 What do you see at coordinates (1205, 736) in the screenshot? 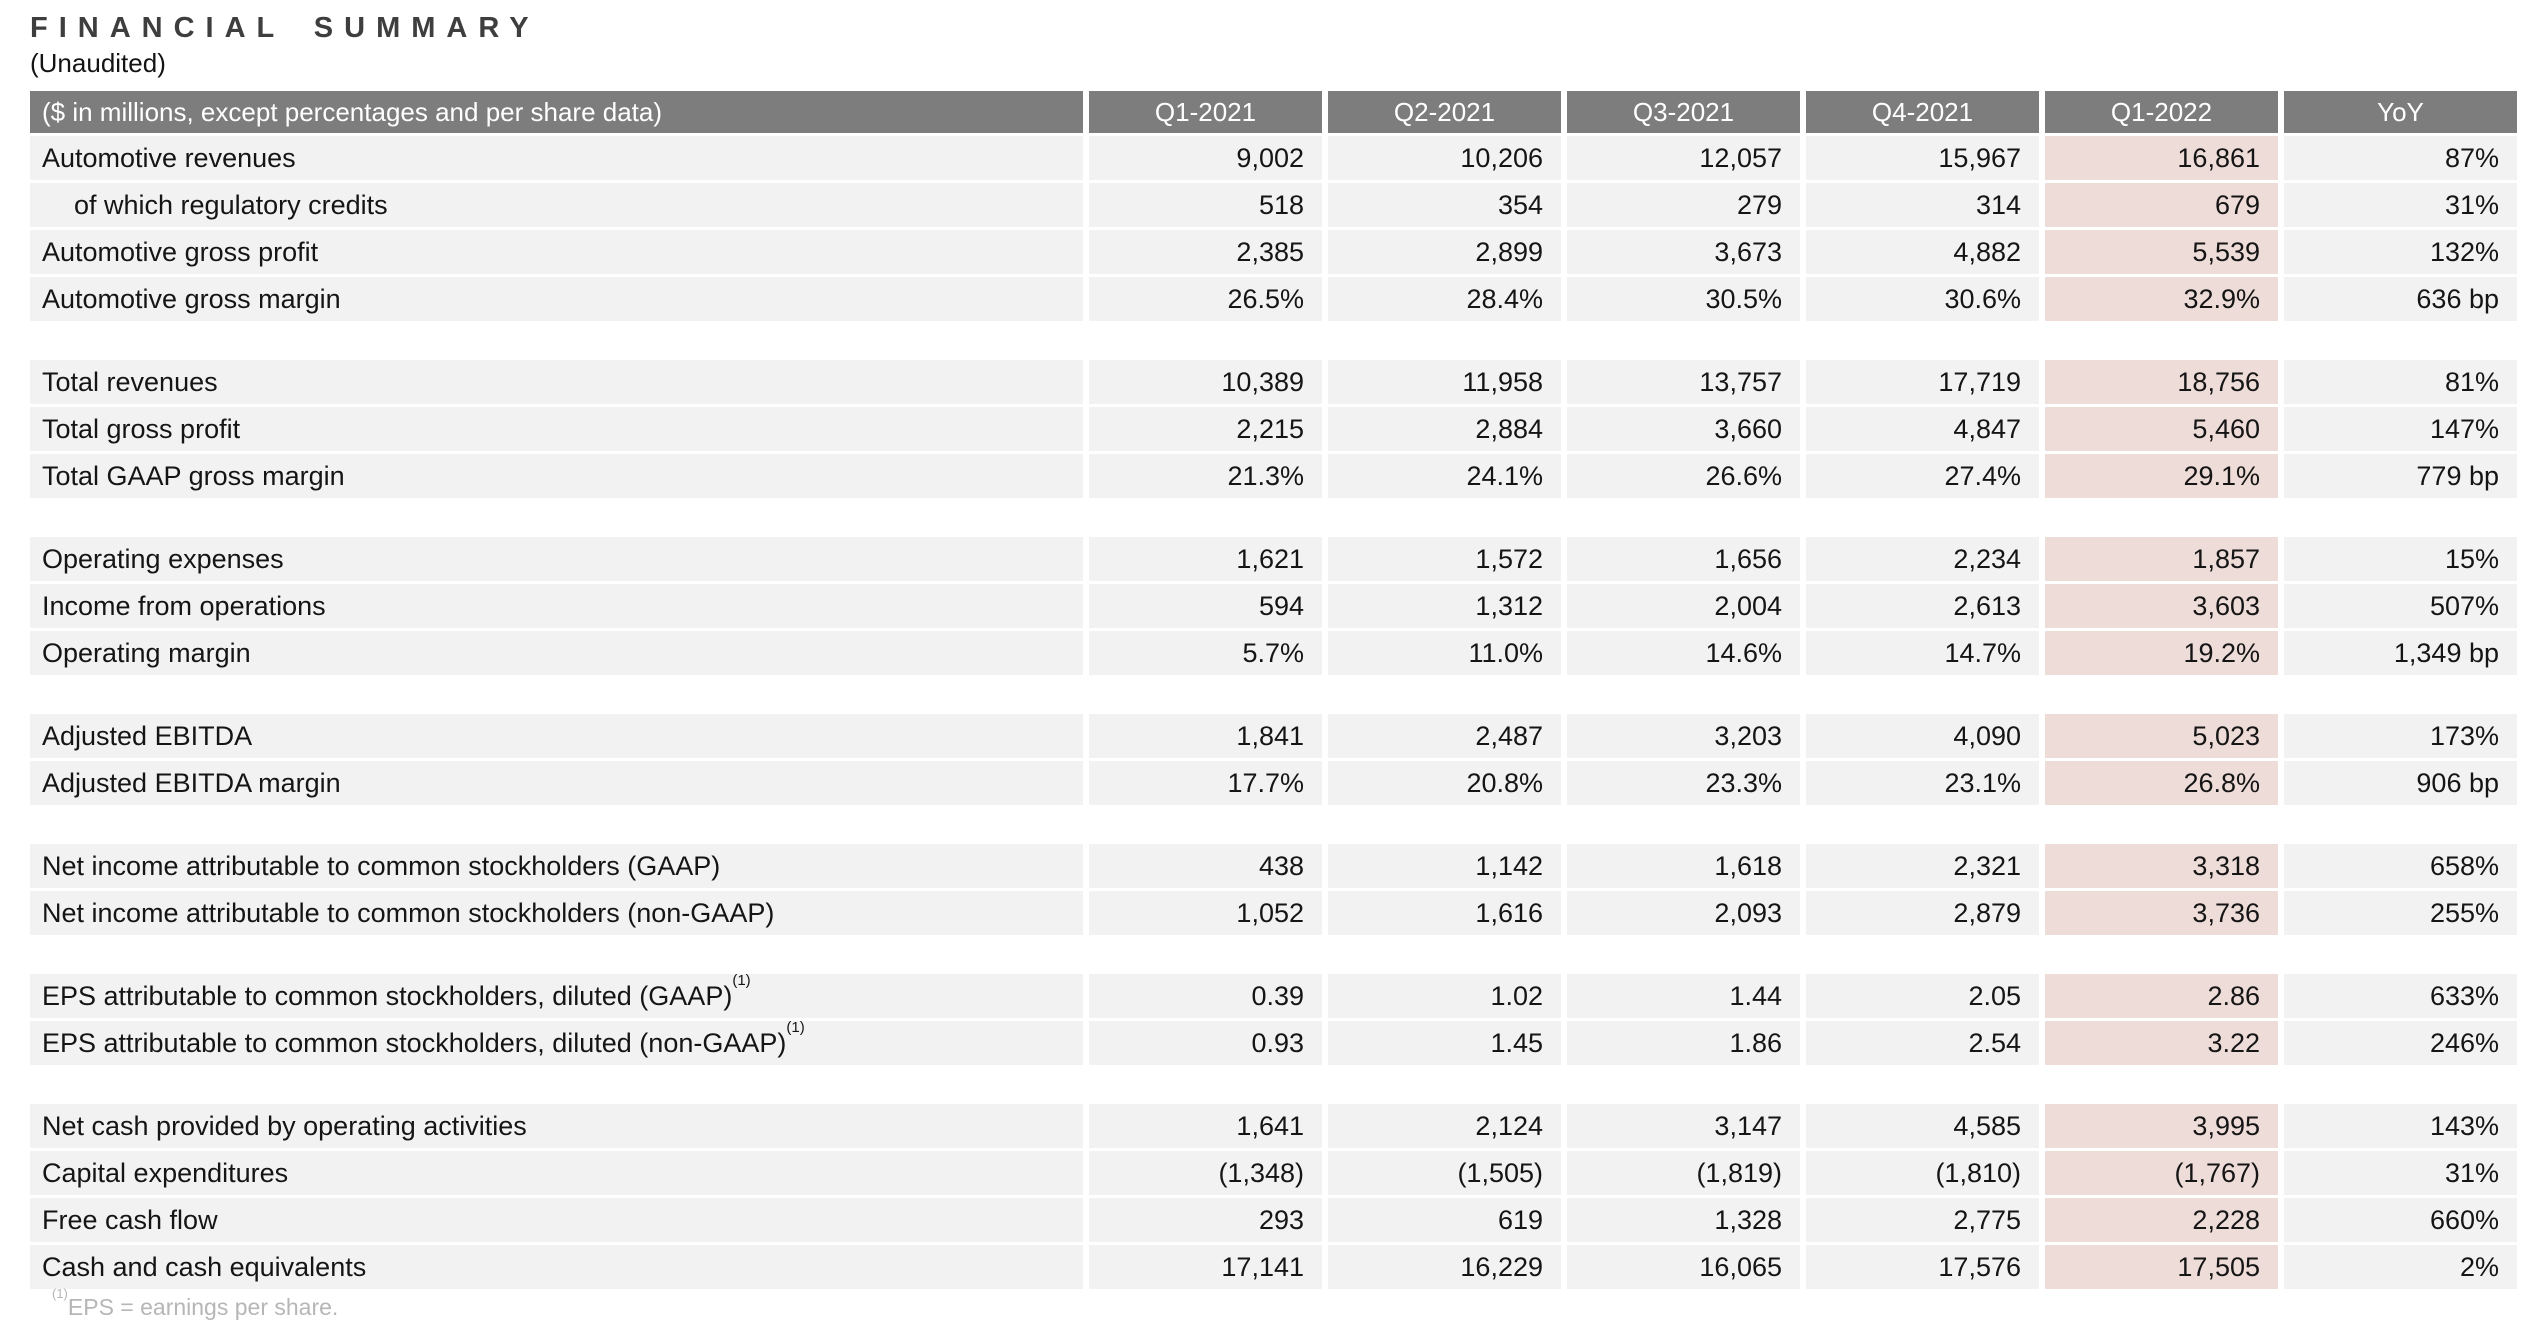
I see `value-cell: 1,841` at bounding box center [1205, 736].